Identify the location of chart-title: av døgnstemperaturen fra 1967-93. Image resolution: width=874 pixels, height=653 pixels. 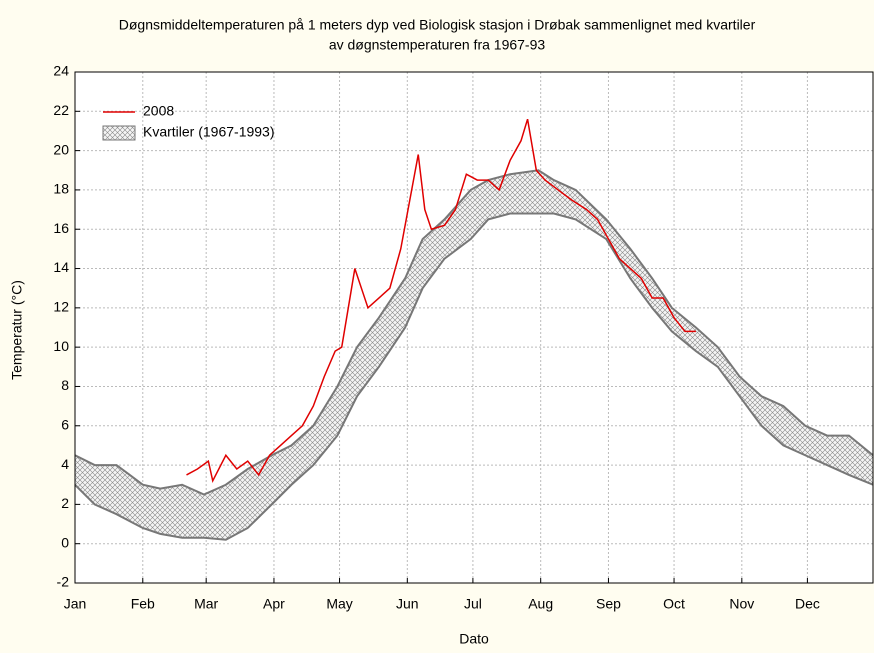
(437, 45).